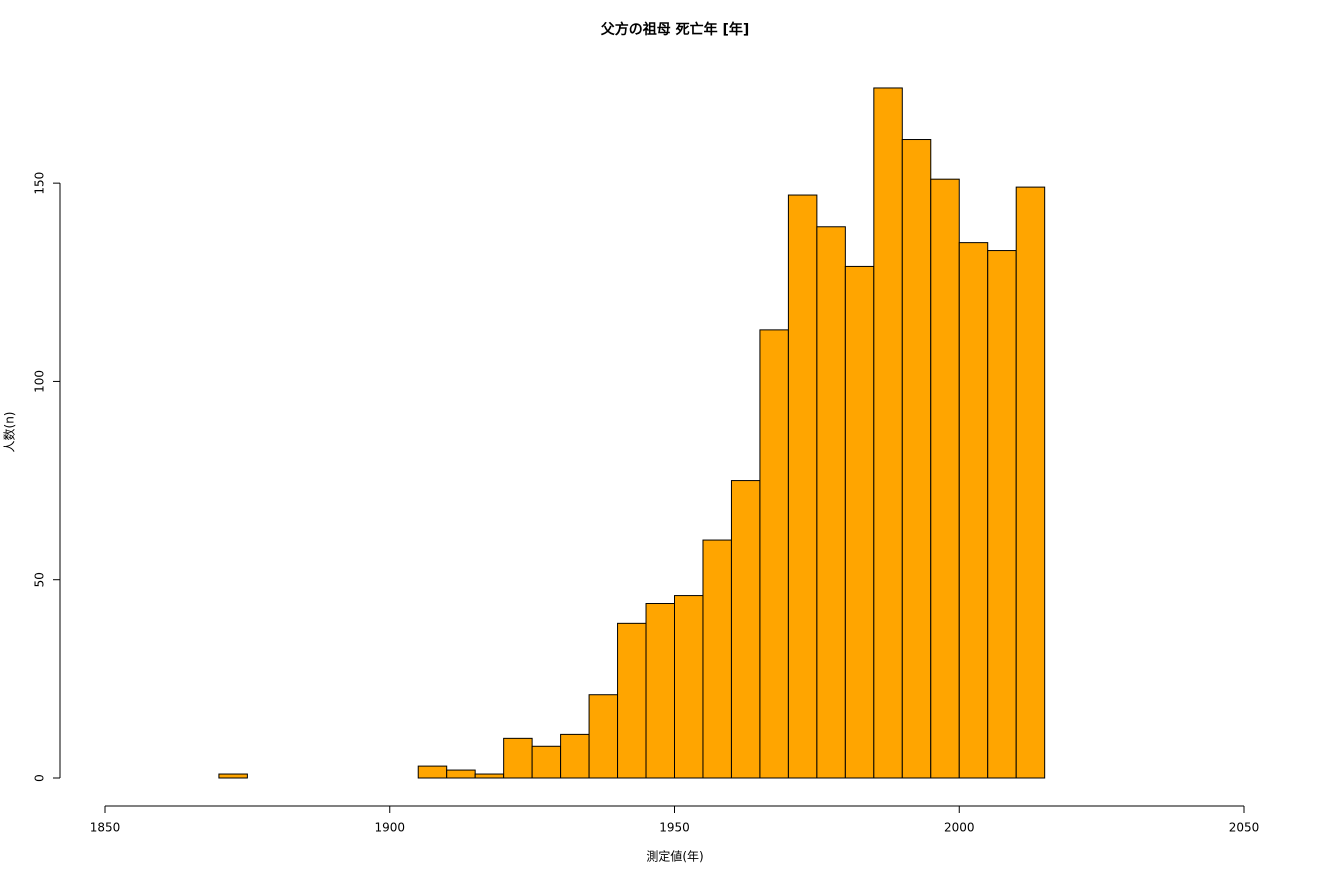  Describe the element at coordinates (105, 828) in the screenshot. I see `x-tick-label: 1850` at that location.